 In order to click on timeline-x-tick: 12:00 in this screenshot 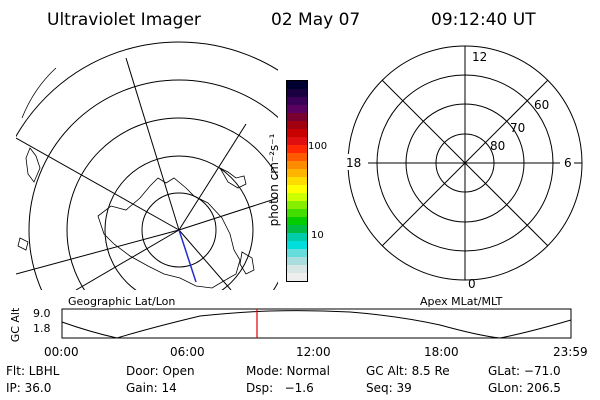, I will do `click(313, 352)`.